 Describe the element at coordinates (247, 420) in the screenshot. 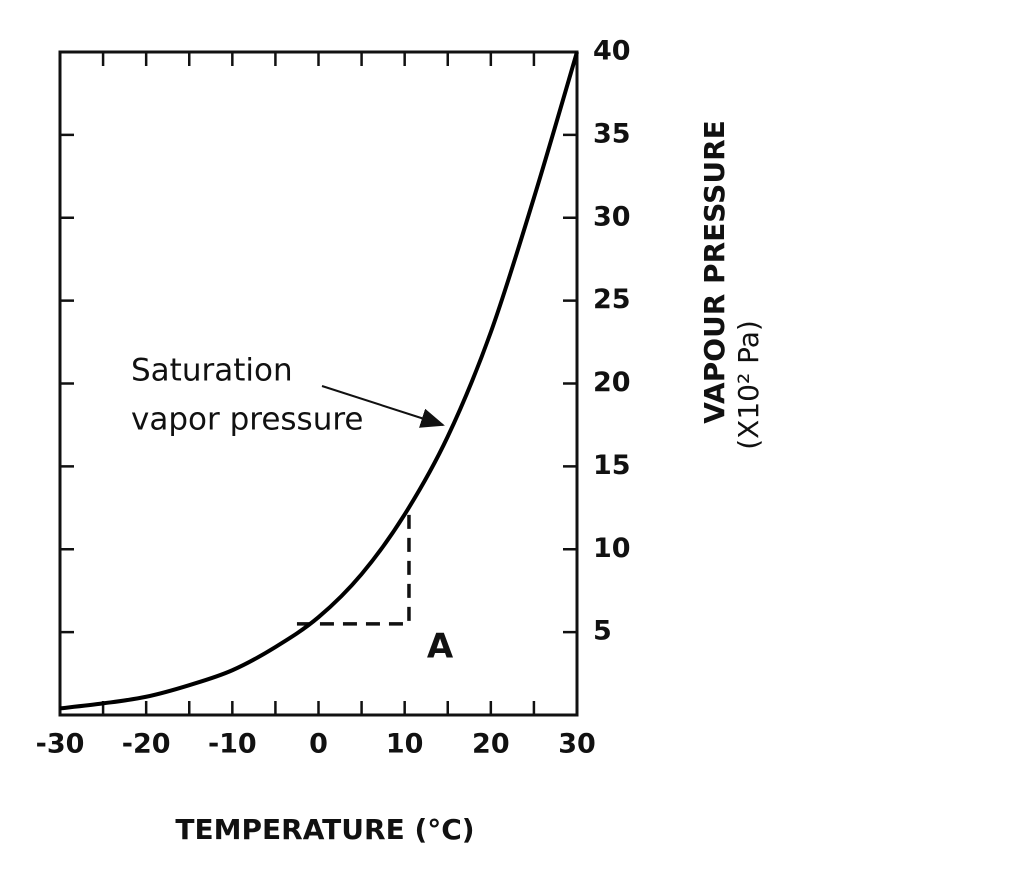

I see `annotation: vapor pressure` at that location.